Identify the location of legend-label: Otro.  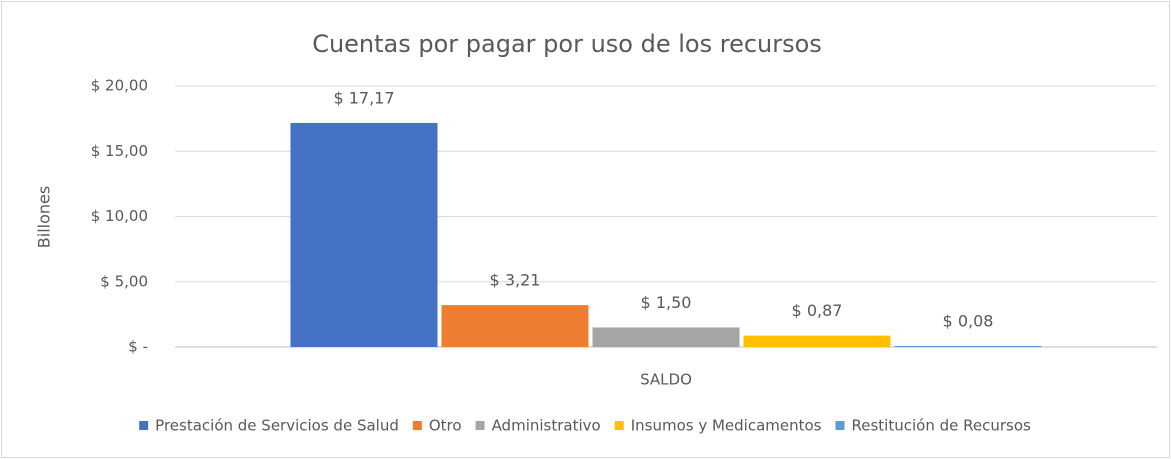
(445, 426).